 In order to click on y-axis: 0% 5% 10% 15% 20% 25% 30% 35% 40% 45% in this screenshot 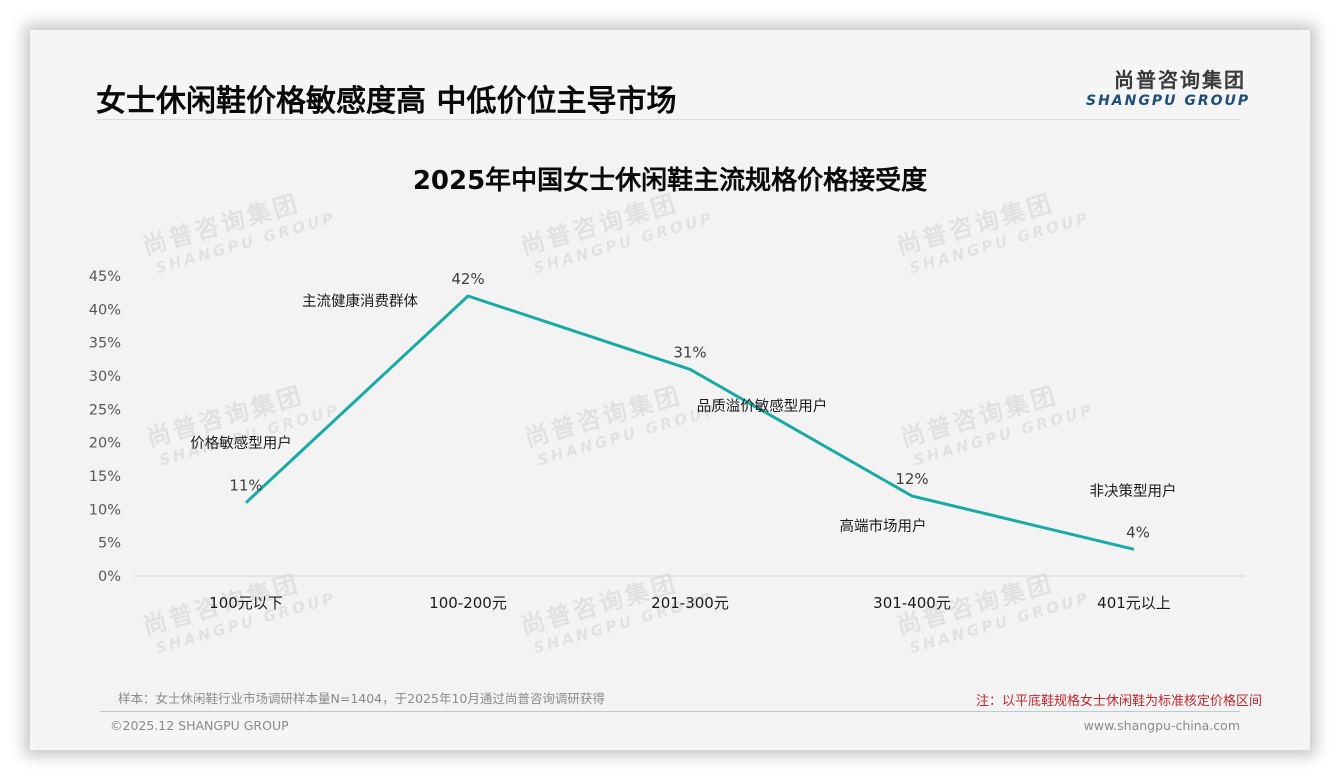, I will do `click(105, 427)`.